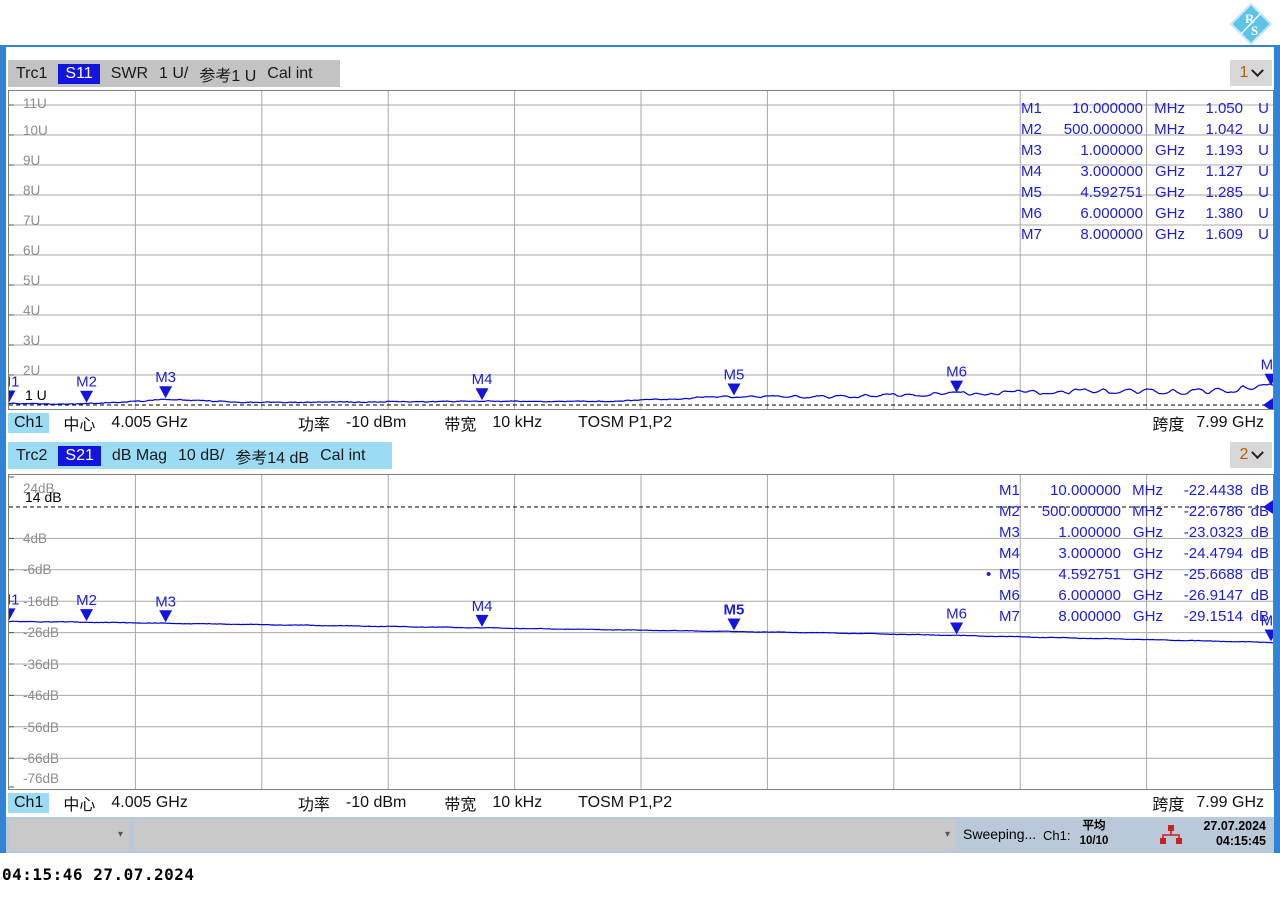  Describe the element at coordinates (1134, 511) in the screenshot. I see `marker-table-row: M2 500.000000 MHz -22.6786 dB` at that location.